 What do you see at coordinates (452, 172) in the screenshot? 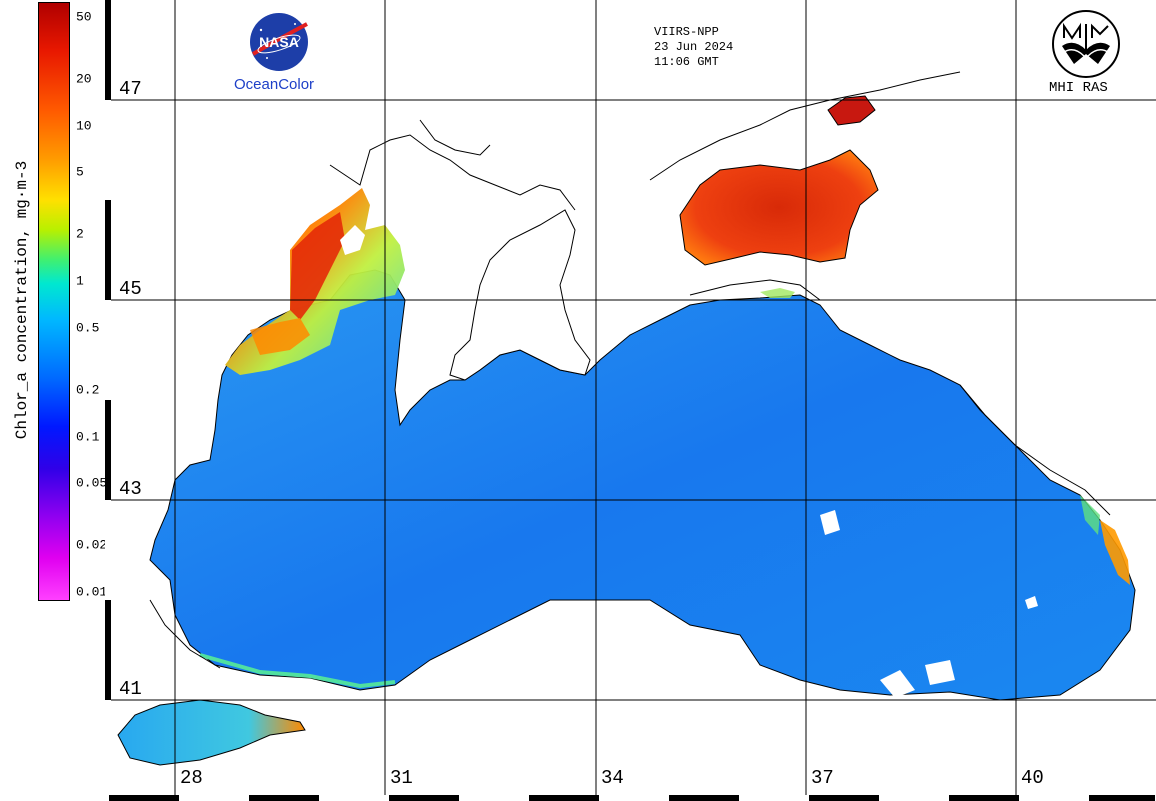
I see `ukraine-coastline` at bounding box center [452, 172].